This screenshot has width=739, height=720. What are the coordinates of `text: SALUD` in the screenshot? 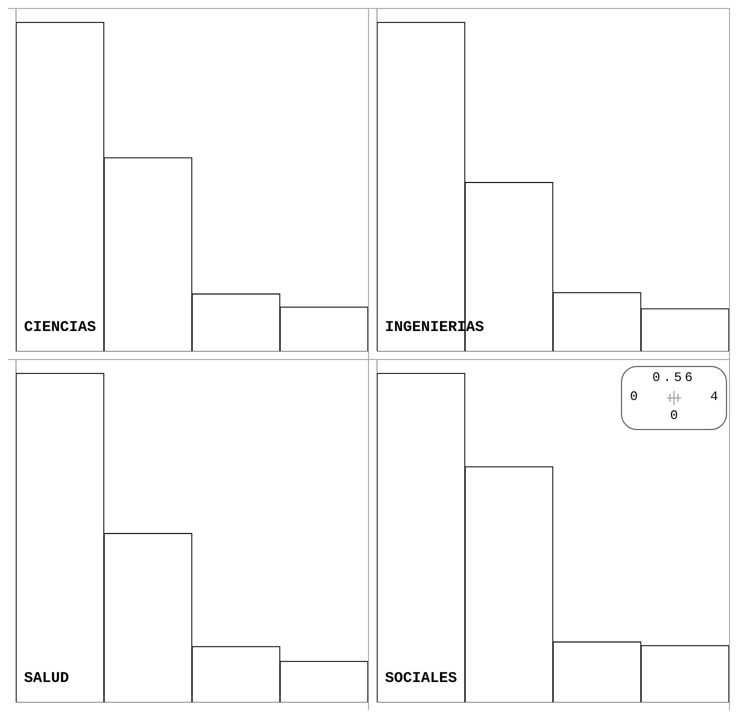 It's located at (47, 678).